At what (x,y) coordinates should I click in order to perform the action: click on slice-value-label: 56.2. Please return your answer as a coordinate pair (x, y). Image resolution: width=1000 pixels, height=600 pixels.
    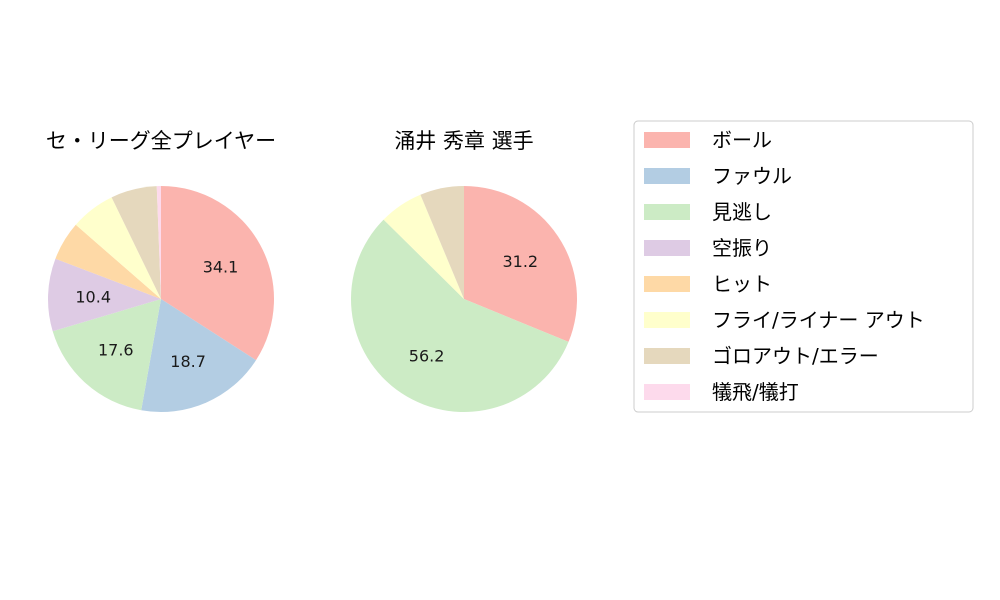
    Looking at the image, I should click on (427, 356).